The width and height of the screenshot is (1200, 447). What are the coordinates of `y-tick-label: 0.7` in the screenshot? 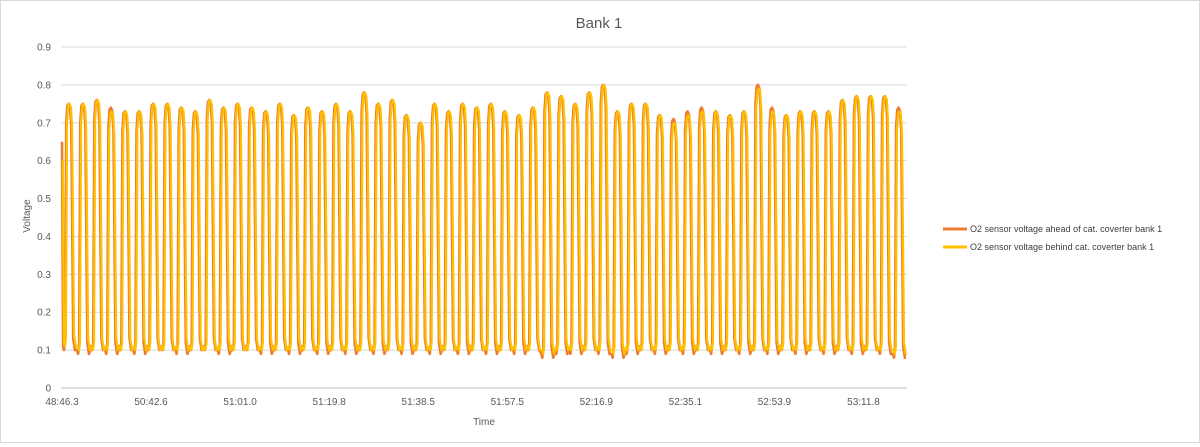 It's located at (44, 123).